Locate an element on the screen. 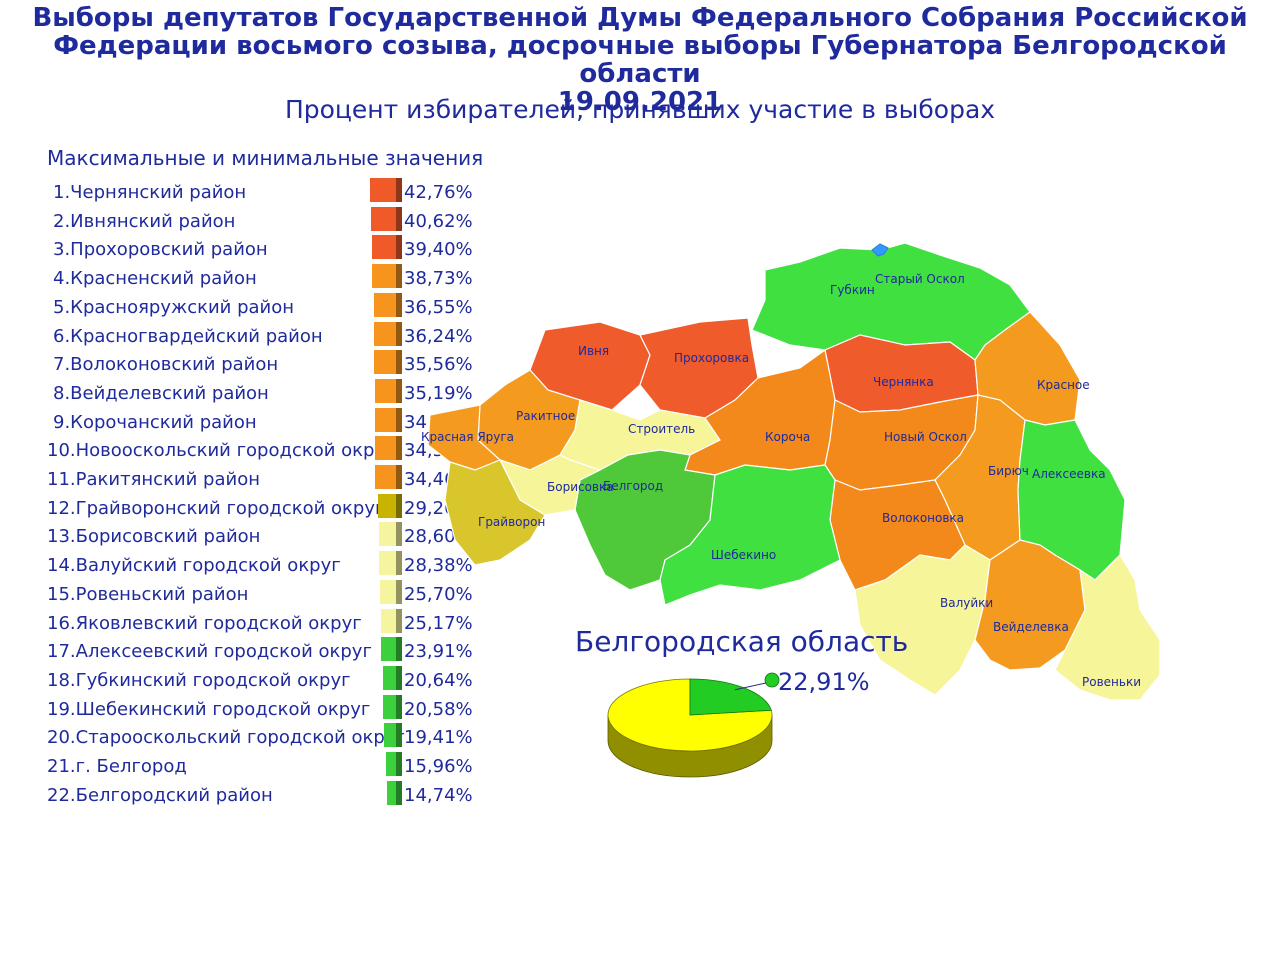 Image resolution: width=1280 pixels, height=959 pixels. ranking-label: 13.Борисовский район is located at coordinates (154, 537).